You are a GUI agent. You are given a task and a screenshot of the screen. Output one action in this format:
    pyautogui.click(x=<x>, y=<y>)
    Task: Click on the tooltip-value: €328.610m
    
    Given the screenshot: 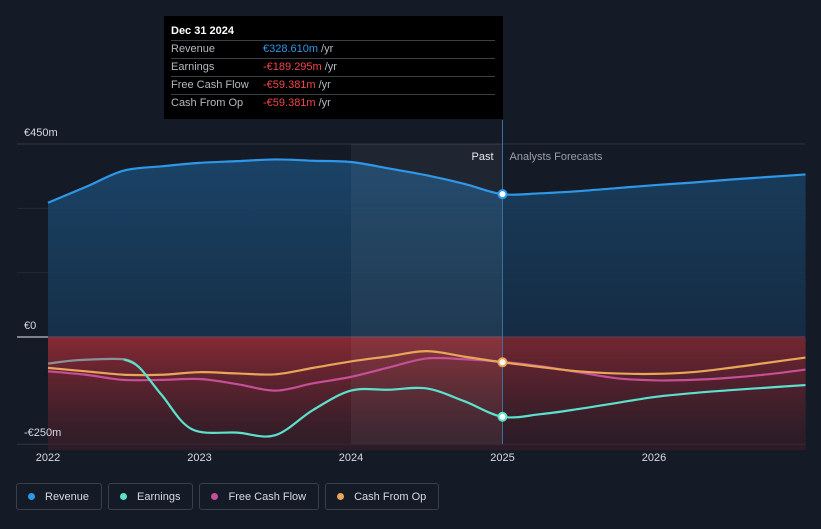 What is the action you would take?
    pyautogui.click(x=291, y=49)
    